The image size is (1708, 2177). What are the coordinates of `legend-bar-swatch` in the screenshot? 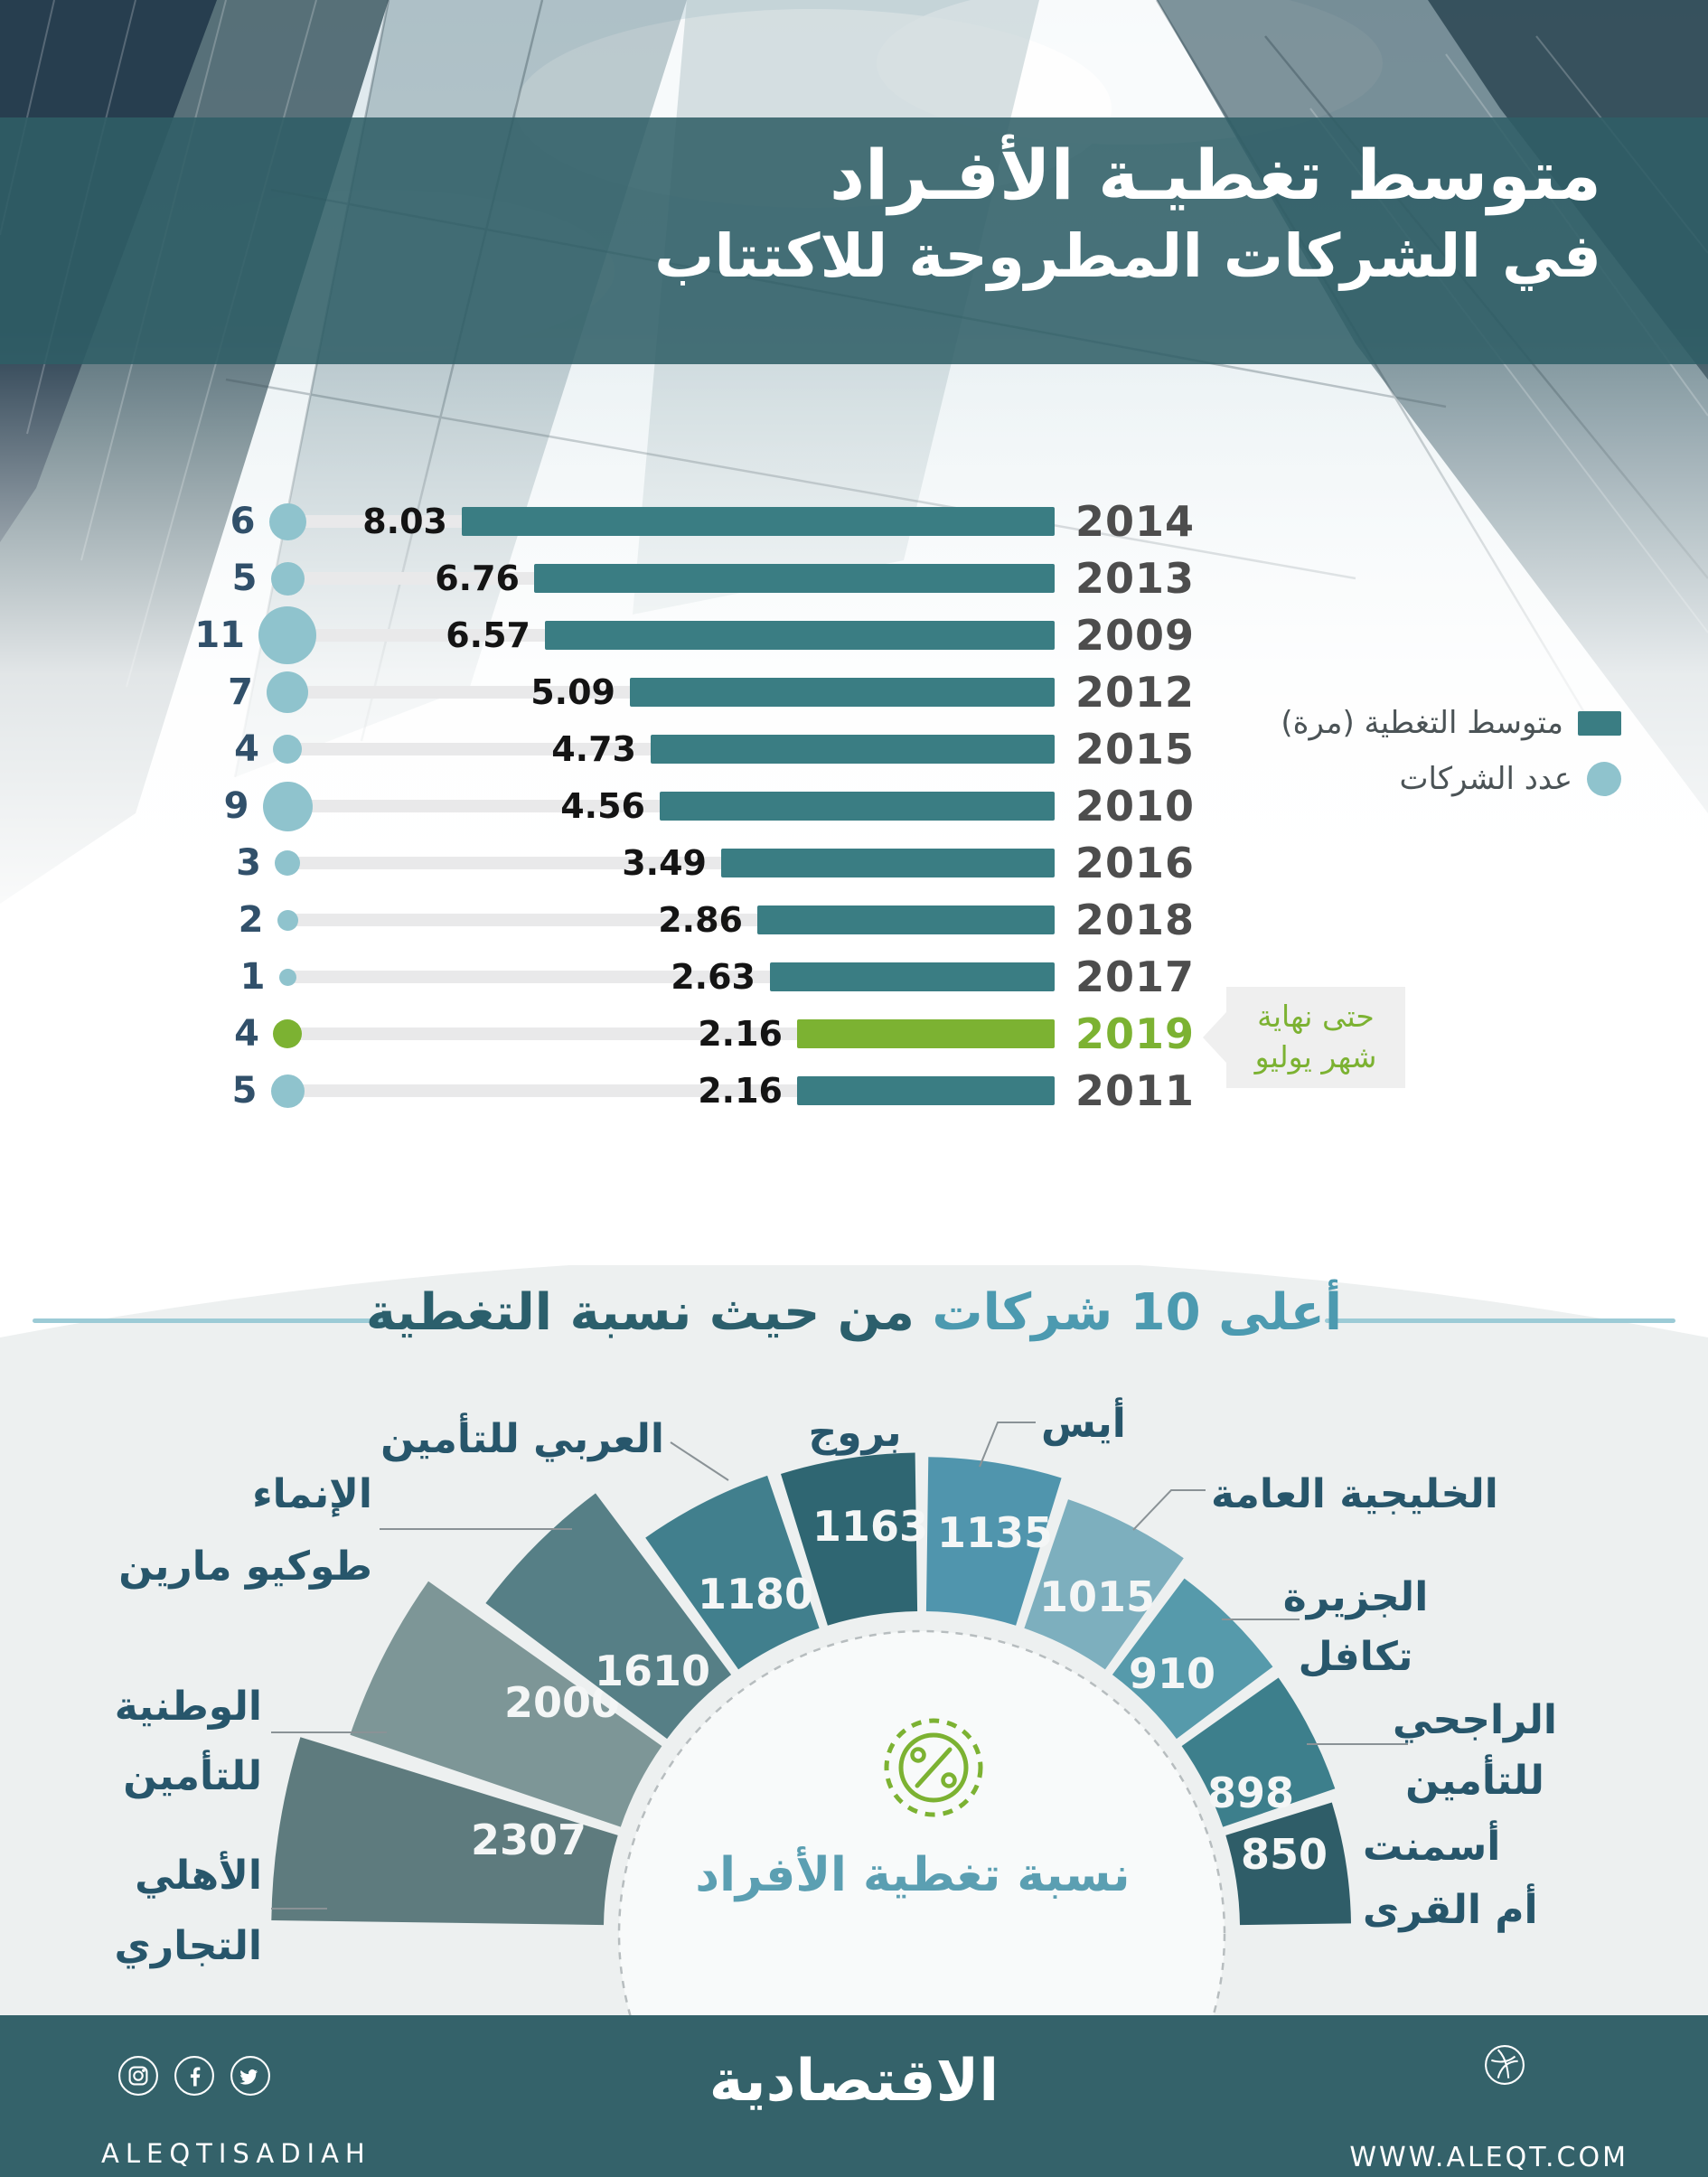 It's located at (1599, 723).